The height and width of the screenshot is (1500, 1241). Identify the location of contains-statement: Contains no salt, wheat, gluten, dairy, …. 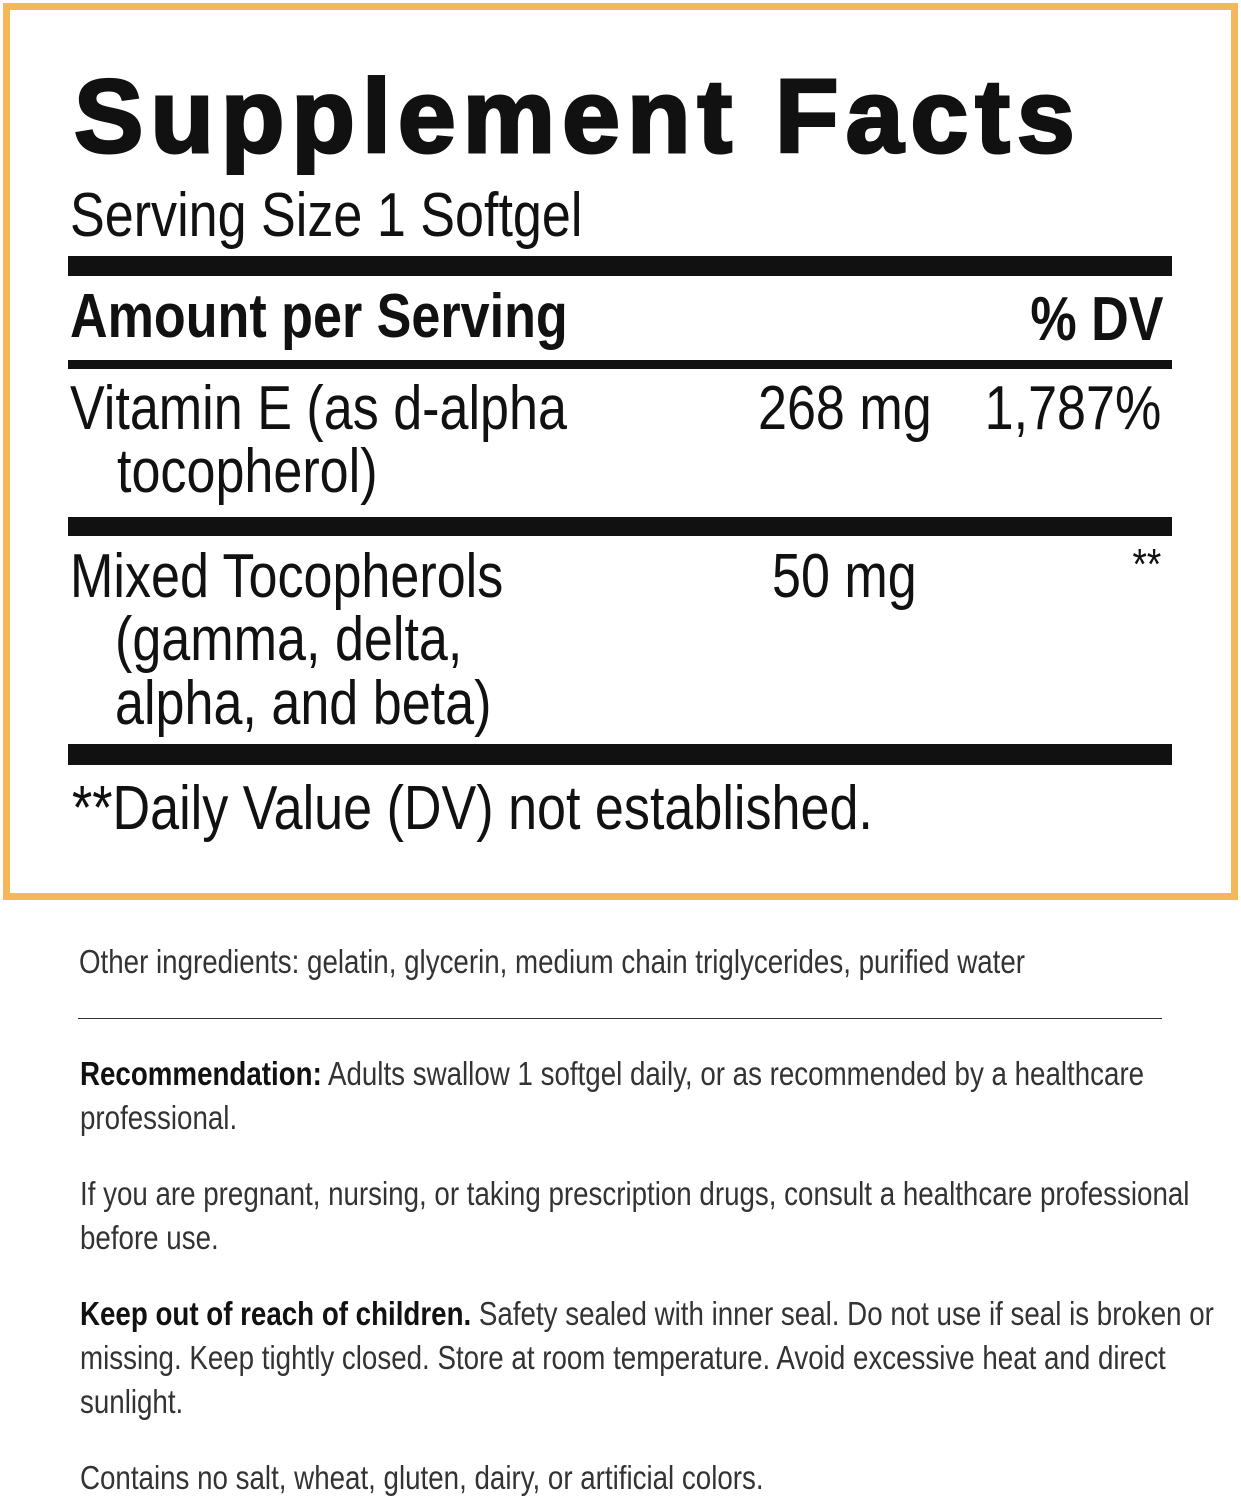
(422, 1477).